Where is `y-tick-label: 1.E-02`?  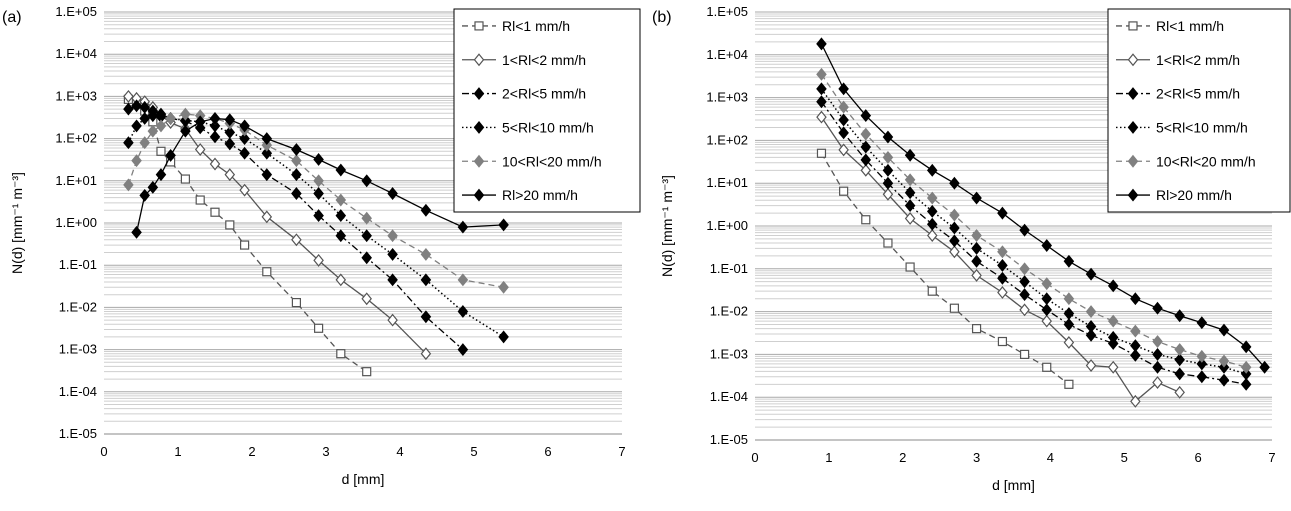 y-tick-label: 1.E-02 is located at coordinates (78, 306).